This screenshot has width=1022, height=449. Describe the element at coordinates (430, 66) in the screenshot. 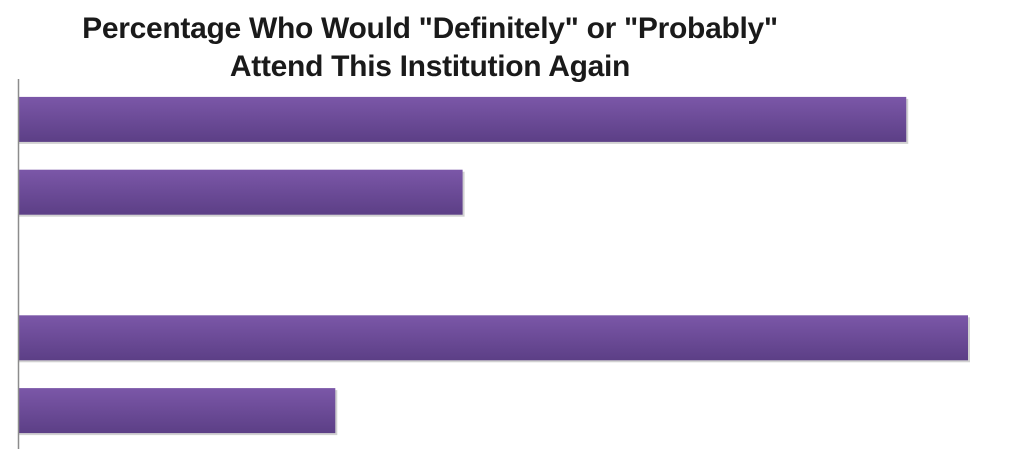

I see `chart-title-line-2: Attend This Institution Again` at that location.